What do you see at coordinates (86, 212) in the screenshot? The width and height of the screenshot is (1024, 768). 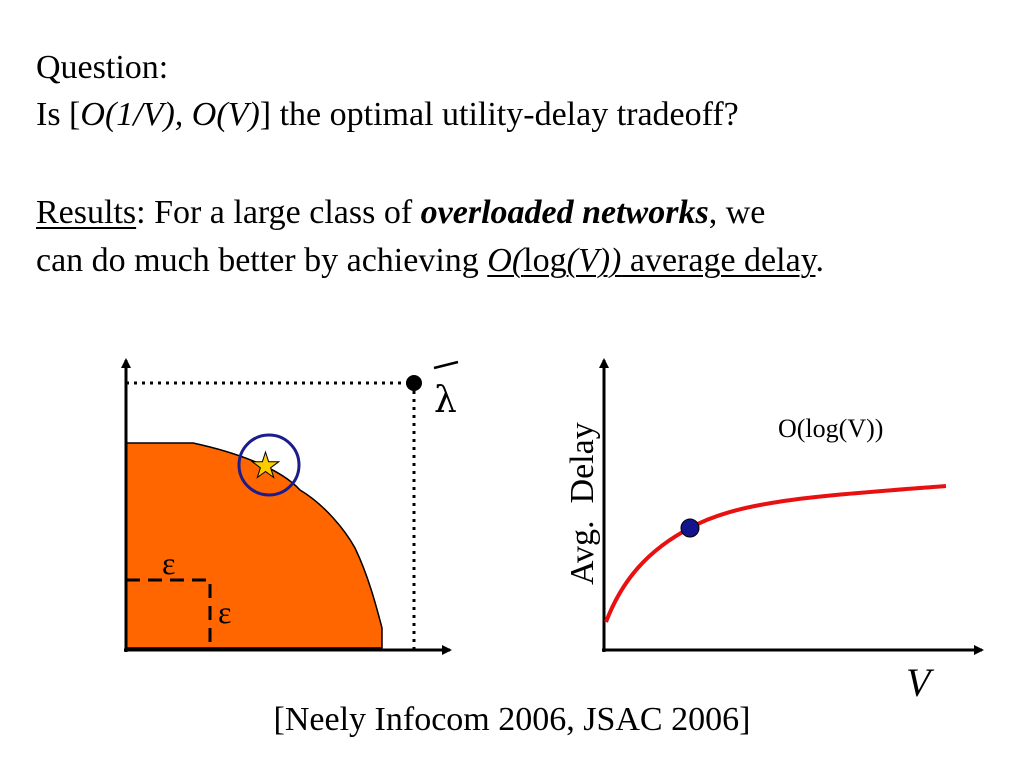 I see `results-label: Results` at bounding box center [86, 212].